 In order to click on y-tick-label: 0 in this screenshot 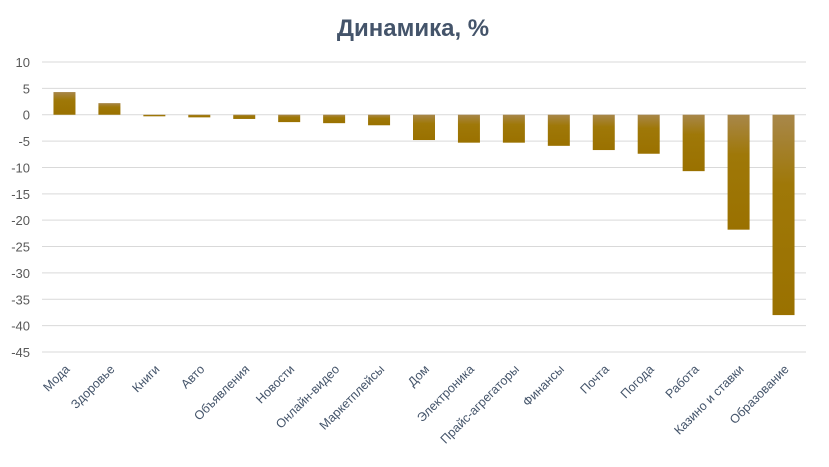, I will do `click(26, 115)`.